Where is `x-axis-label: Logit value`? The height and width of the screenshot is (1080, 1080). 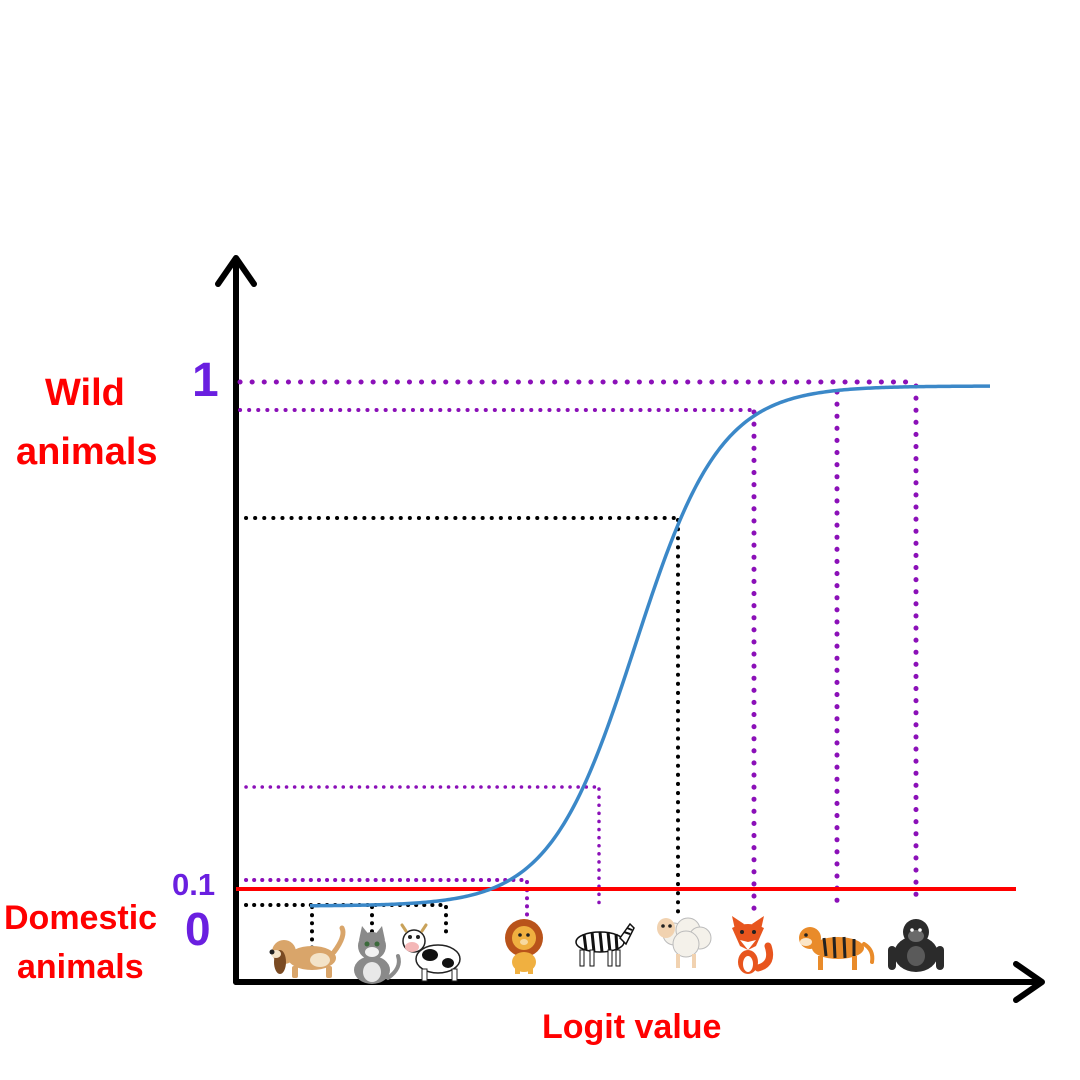 x-axis-label: Logit value is located at coordinates (632, 1027).